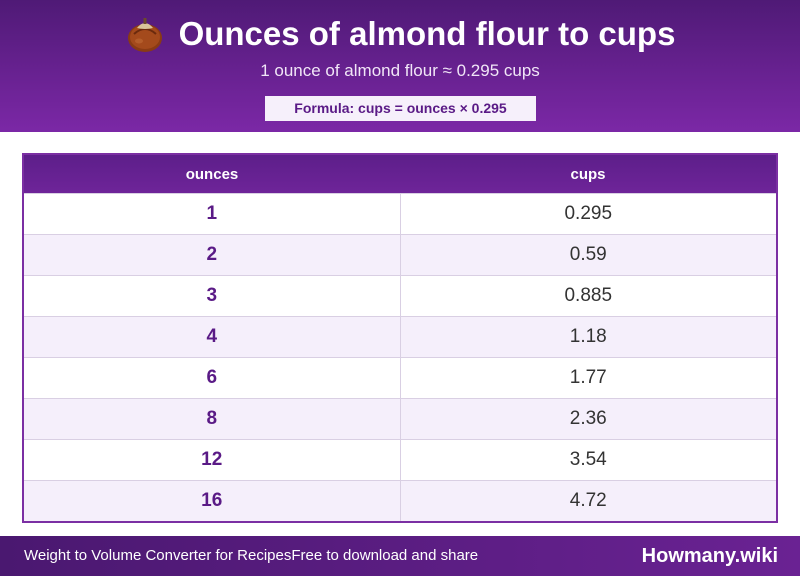 This screenshot has height=576, width=800. What do you see at coordinates (588, 255) in the screenshot?
I see `cups-cell: 0.59` at bounding box center [588, 255].